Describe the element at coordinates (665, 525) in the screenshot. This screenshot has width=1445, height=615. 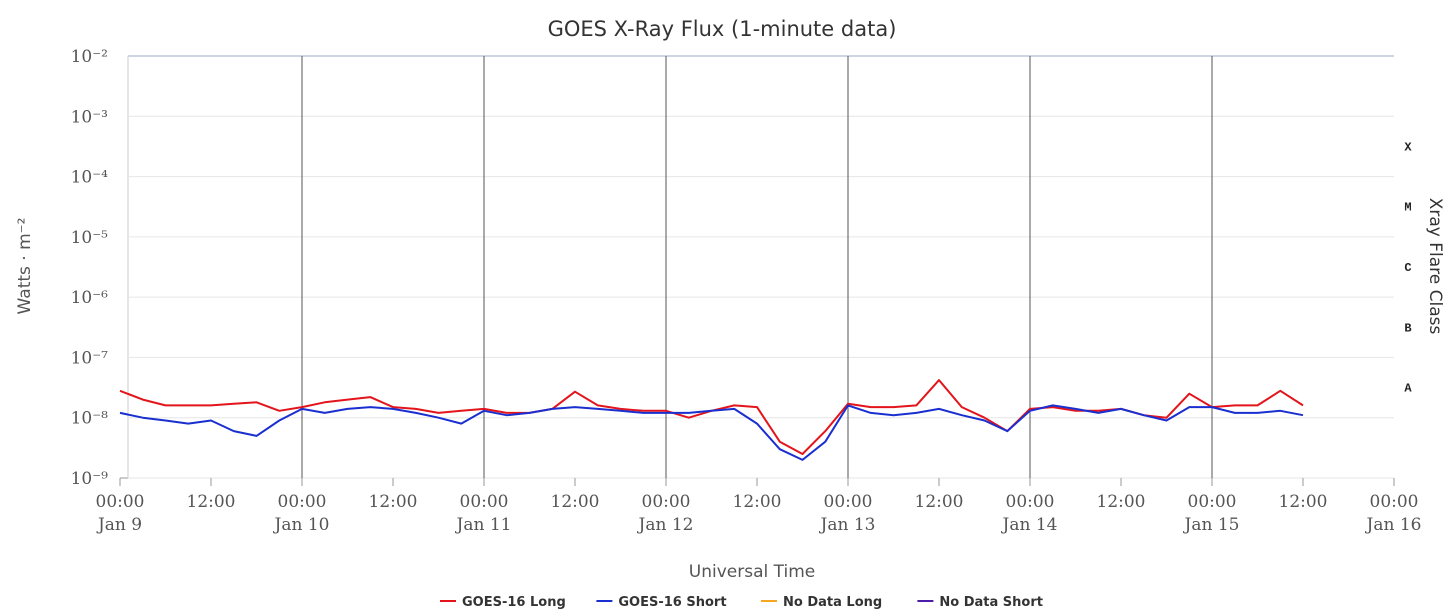
I see `x-tick-sublabel: Jan 12` at that location.